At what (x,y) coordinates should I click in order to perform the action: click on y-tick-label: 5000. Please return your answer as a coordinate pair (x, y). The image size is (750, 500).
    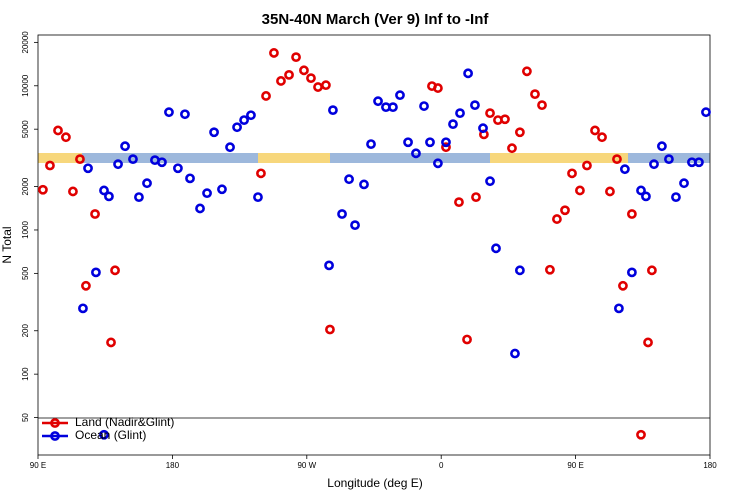
    Looking at the image, I should click on (25, 129).